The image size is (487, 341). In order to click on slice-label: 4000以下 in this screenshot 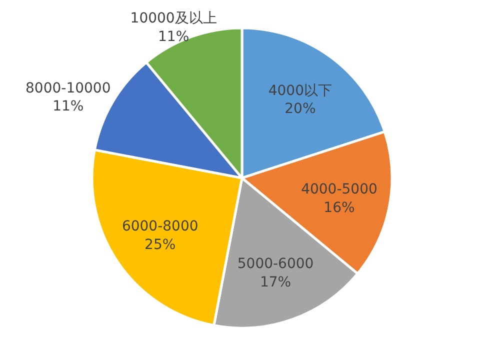, I will do `click(300, 90)`.